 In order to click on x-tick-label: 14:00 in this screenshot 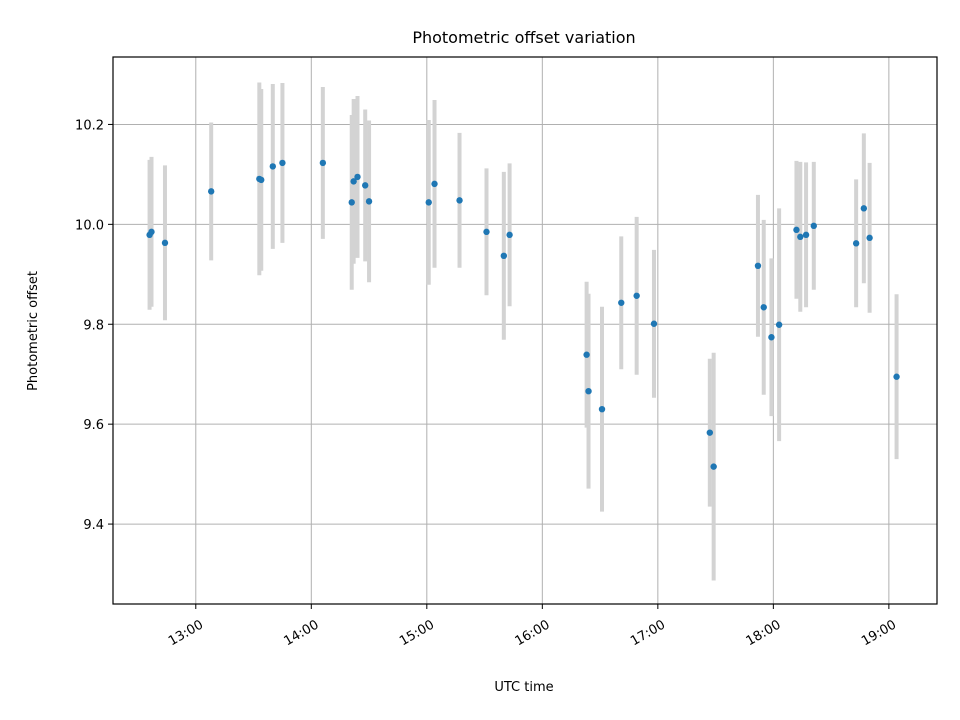, I will do `click(302, 633)`.